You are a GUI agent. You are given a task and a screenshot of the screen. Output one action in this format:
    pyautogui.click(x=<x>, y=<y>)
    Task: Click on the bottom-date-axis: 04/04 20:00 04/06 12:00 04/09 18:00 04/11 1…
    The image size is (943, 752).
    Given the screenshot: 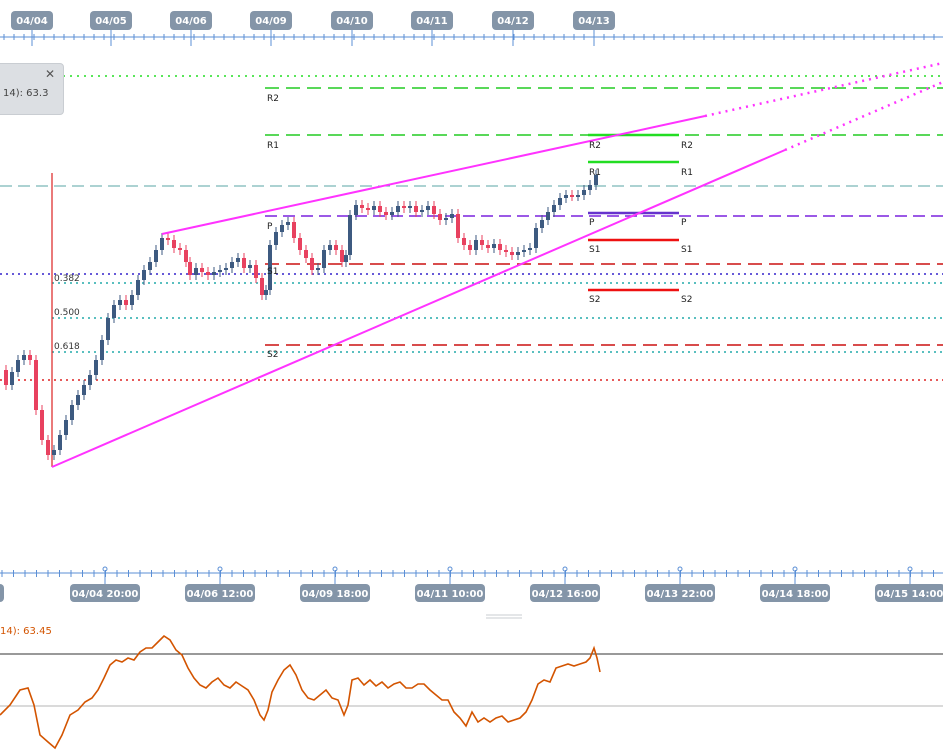 What is the action you would take?
    pyautogui.click(x=471, y=584)
    